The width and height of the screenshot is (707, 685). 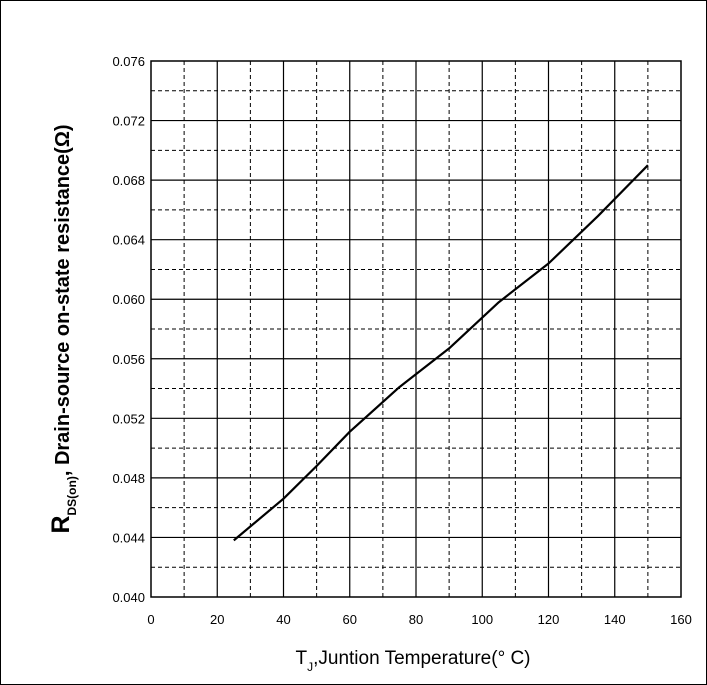 What do you see at coordinates (350, 619) in the screenshot?
I see `x-tick-label: 60` at bounding box center [350, 619].